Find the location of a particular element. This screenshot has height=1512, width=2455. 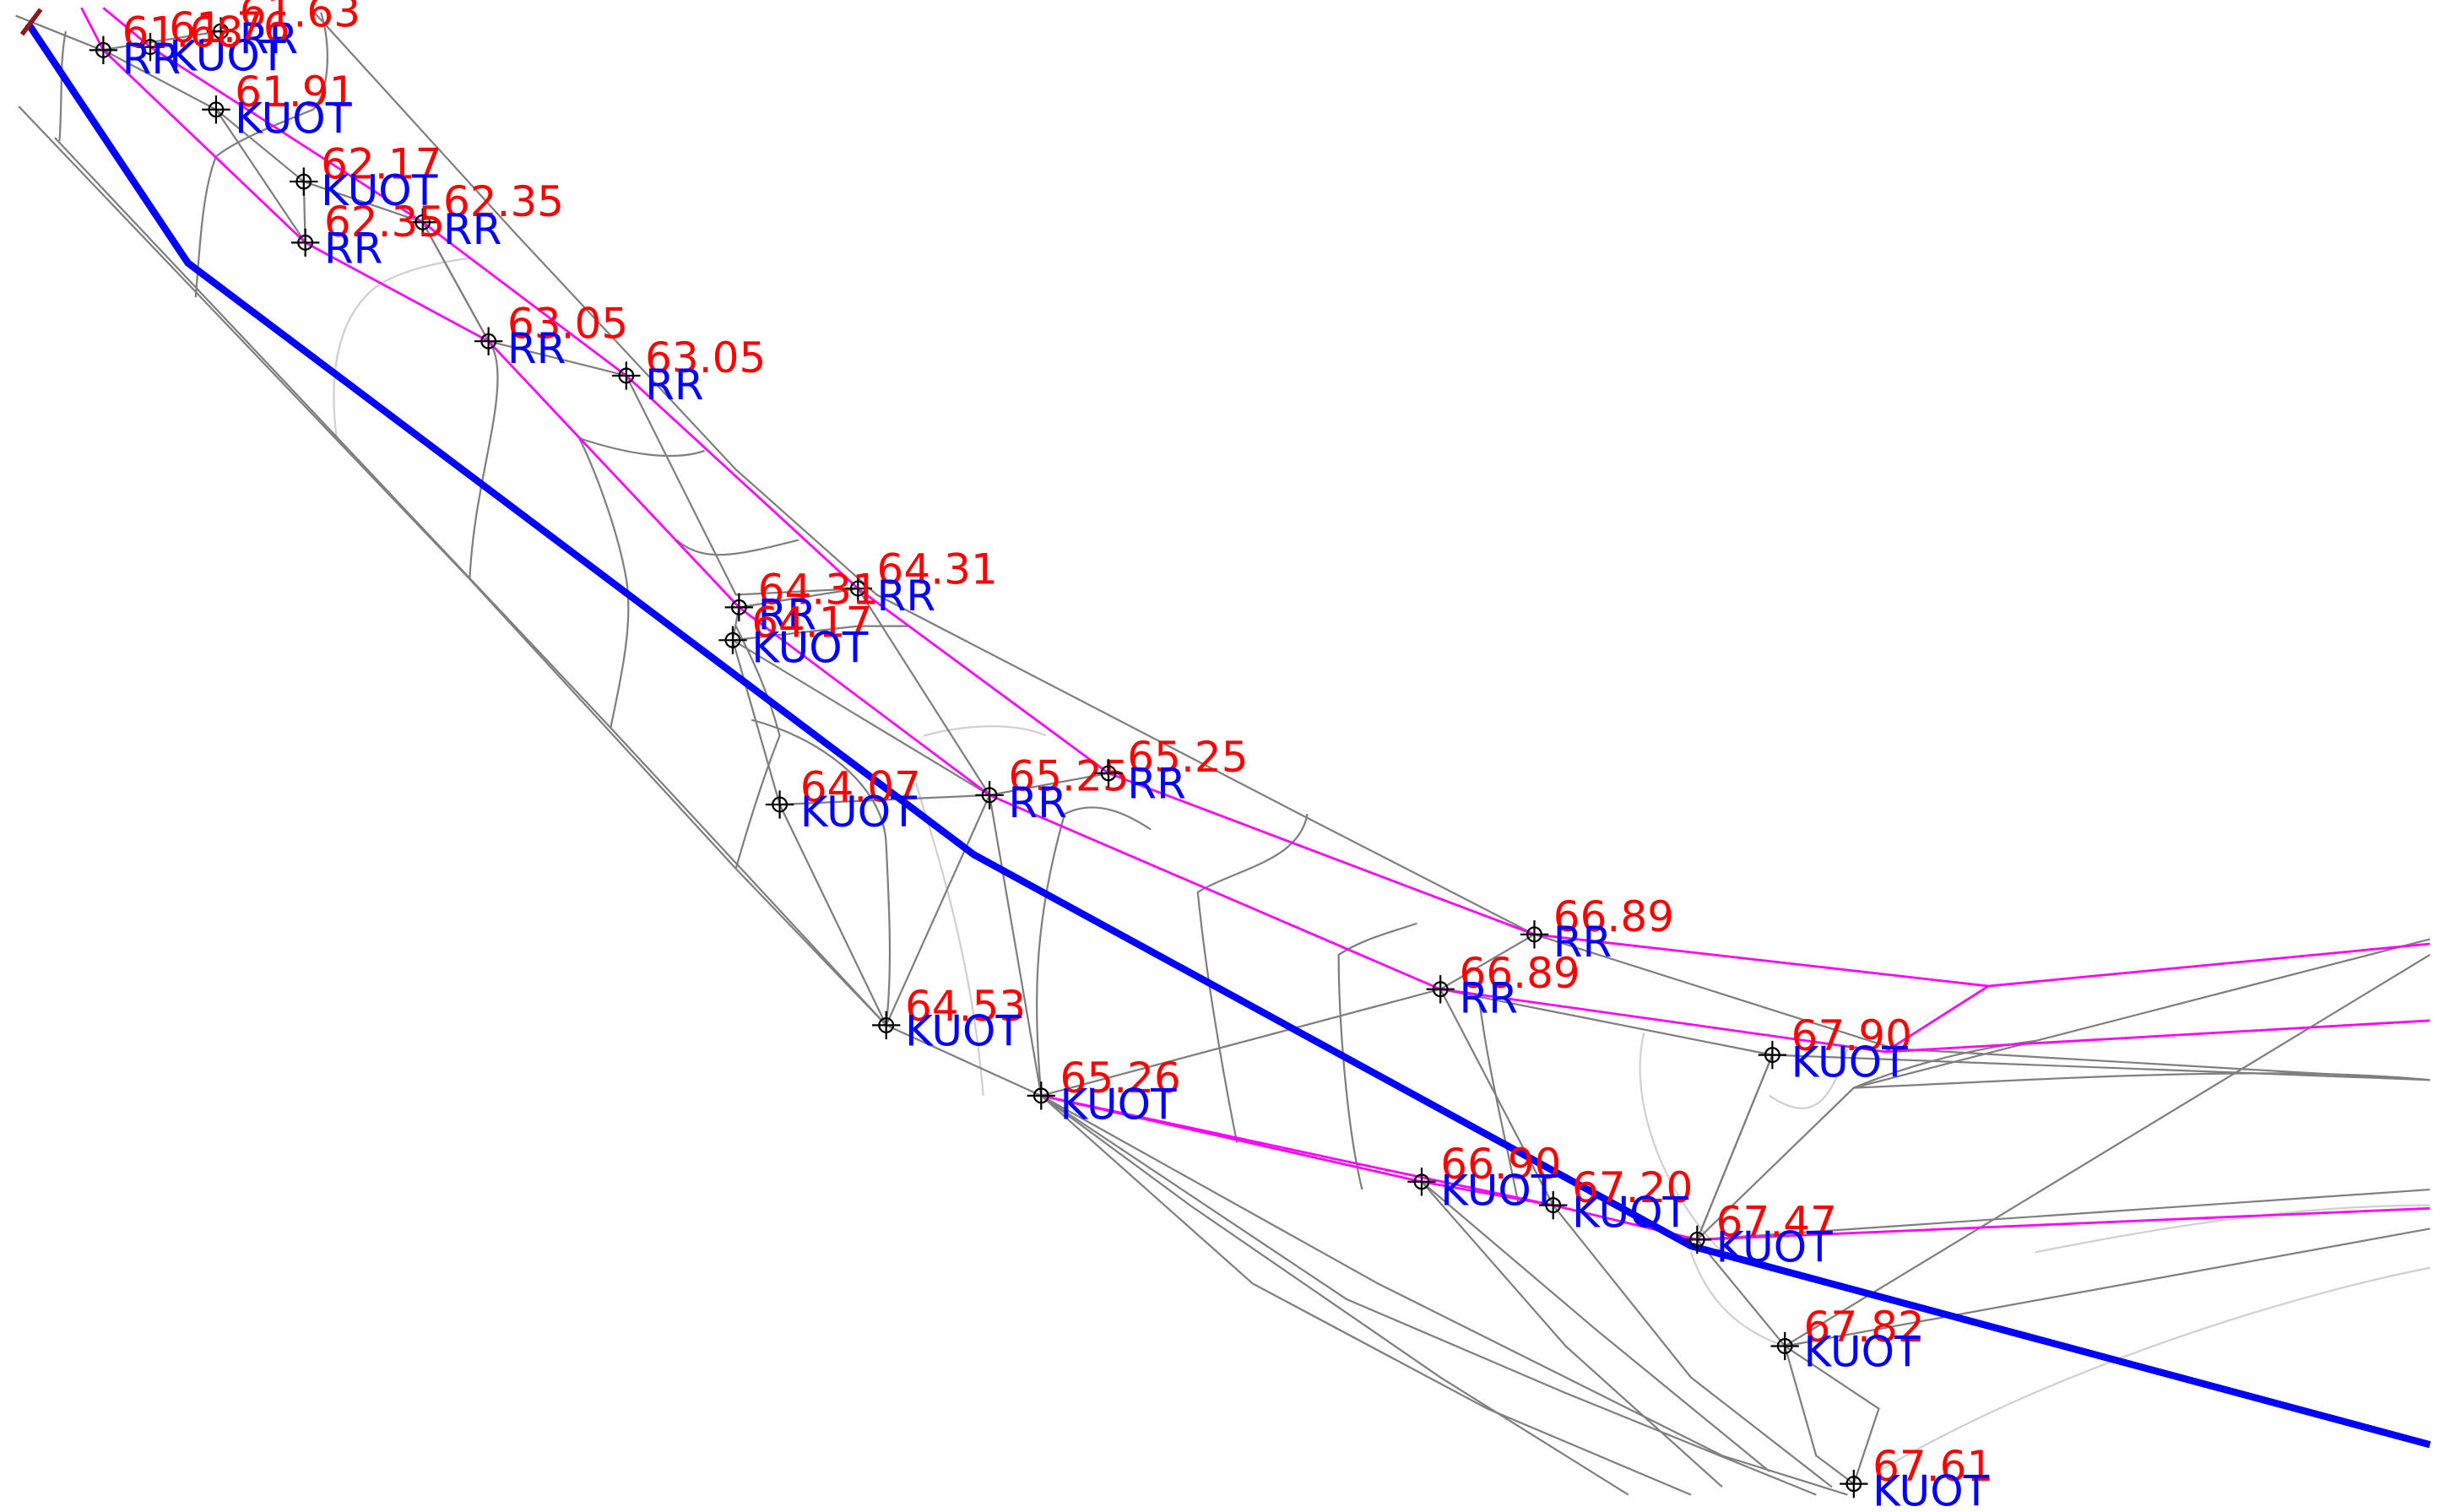

point-elevation-label: 67.82 is located at coordinates (1863, 1327).